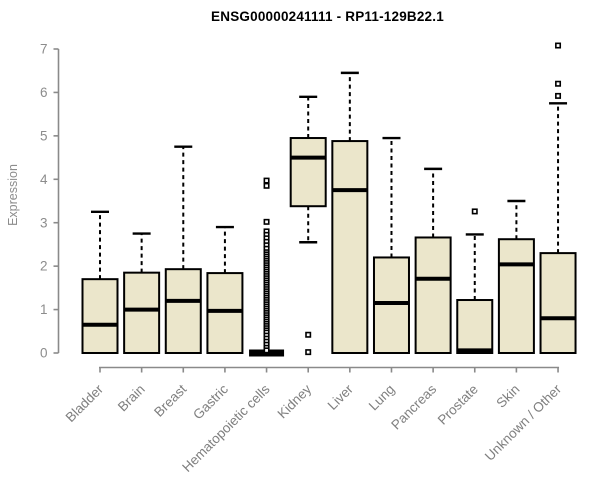 Image resolution: width=600 pixels, height=500 pixels. What do you see at coordinates (225, 313) in the screenshot?
I see `box-gastric` at bounding box center [225, 313].